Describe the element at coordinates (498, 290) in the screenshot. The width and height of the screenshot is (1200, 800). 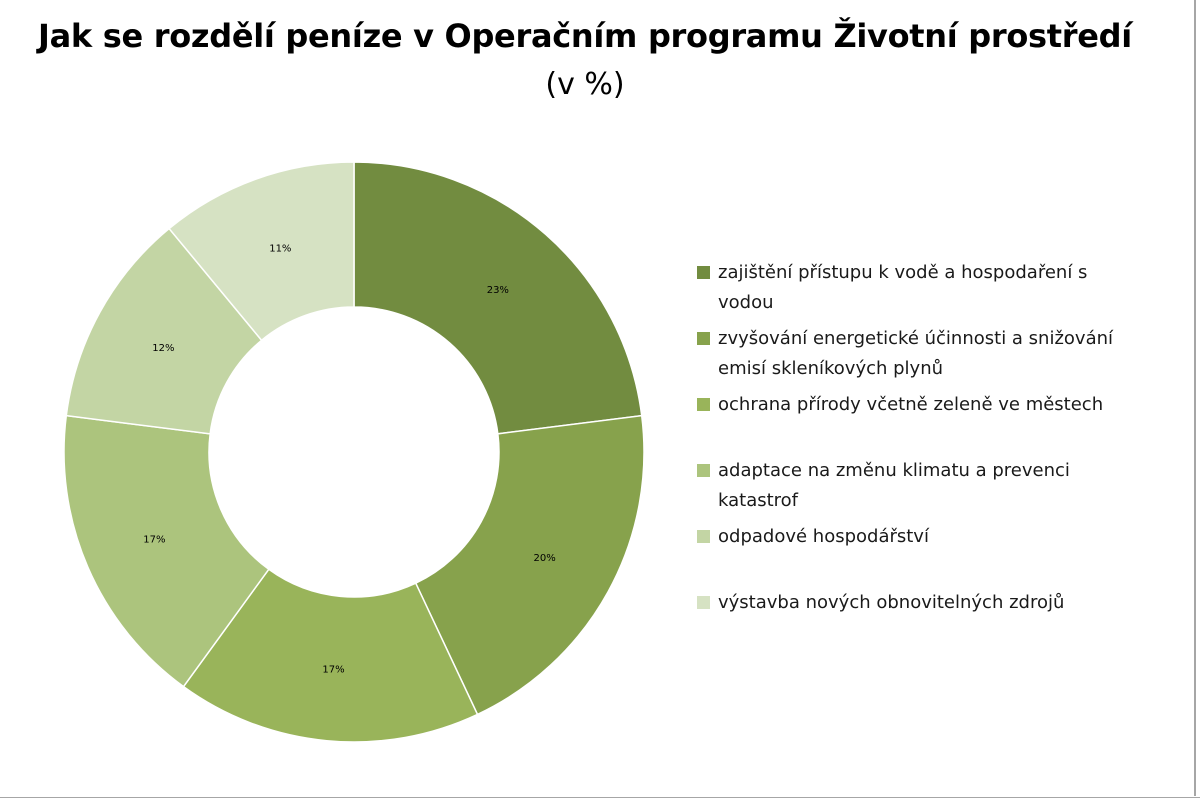
I see `data-label-1: 23%` at that location.